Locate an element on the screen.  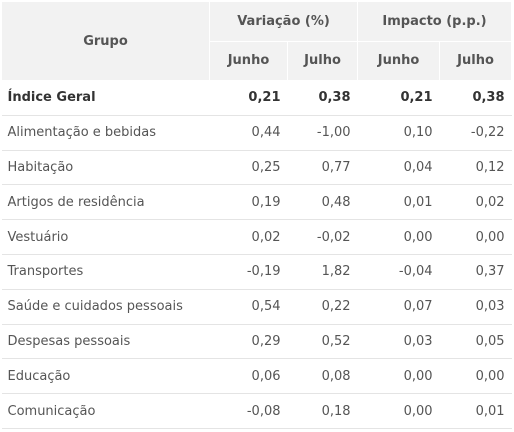
impact-july-header: Julho is located at coordinates (476, 60).